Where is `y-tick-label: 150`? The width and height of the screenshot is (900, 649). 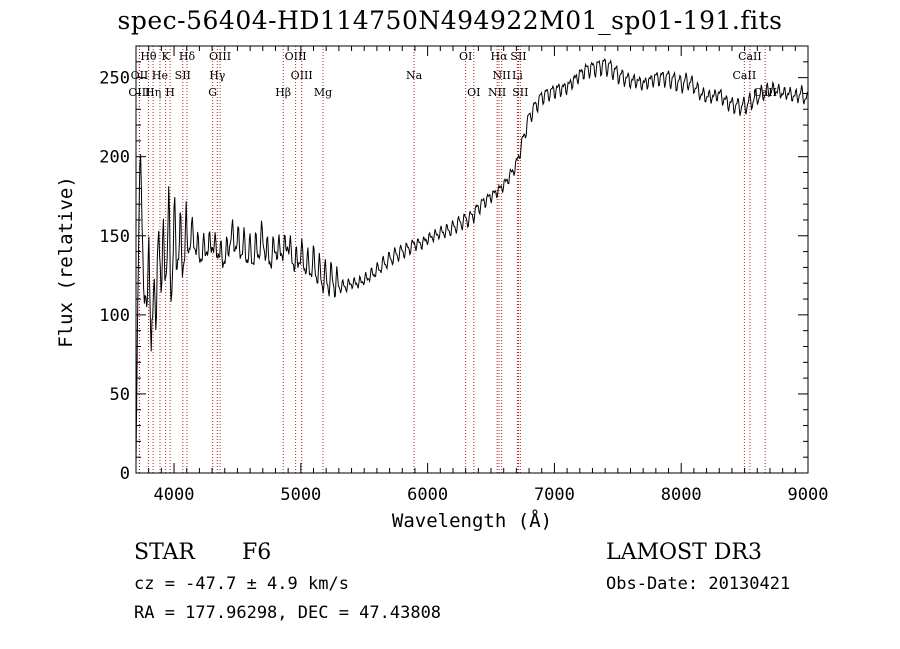 y-tick-label: 150 is located at coordinates (114, 237).